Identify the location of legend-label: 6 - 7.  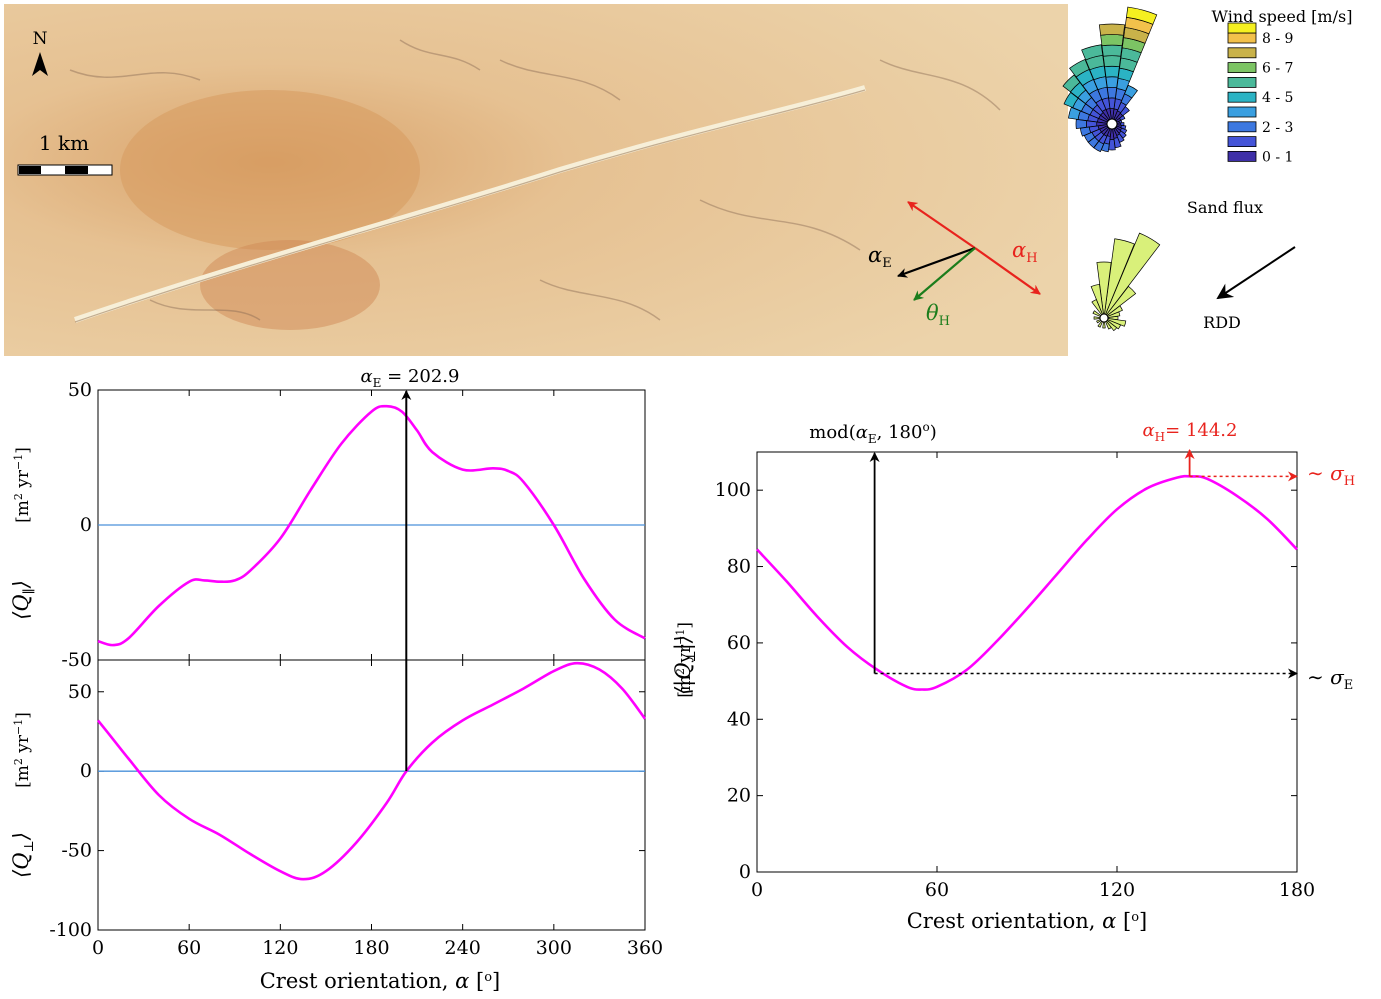
(1277, 69).